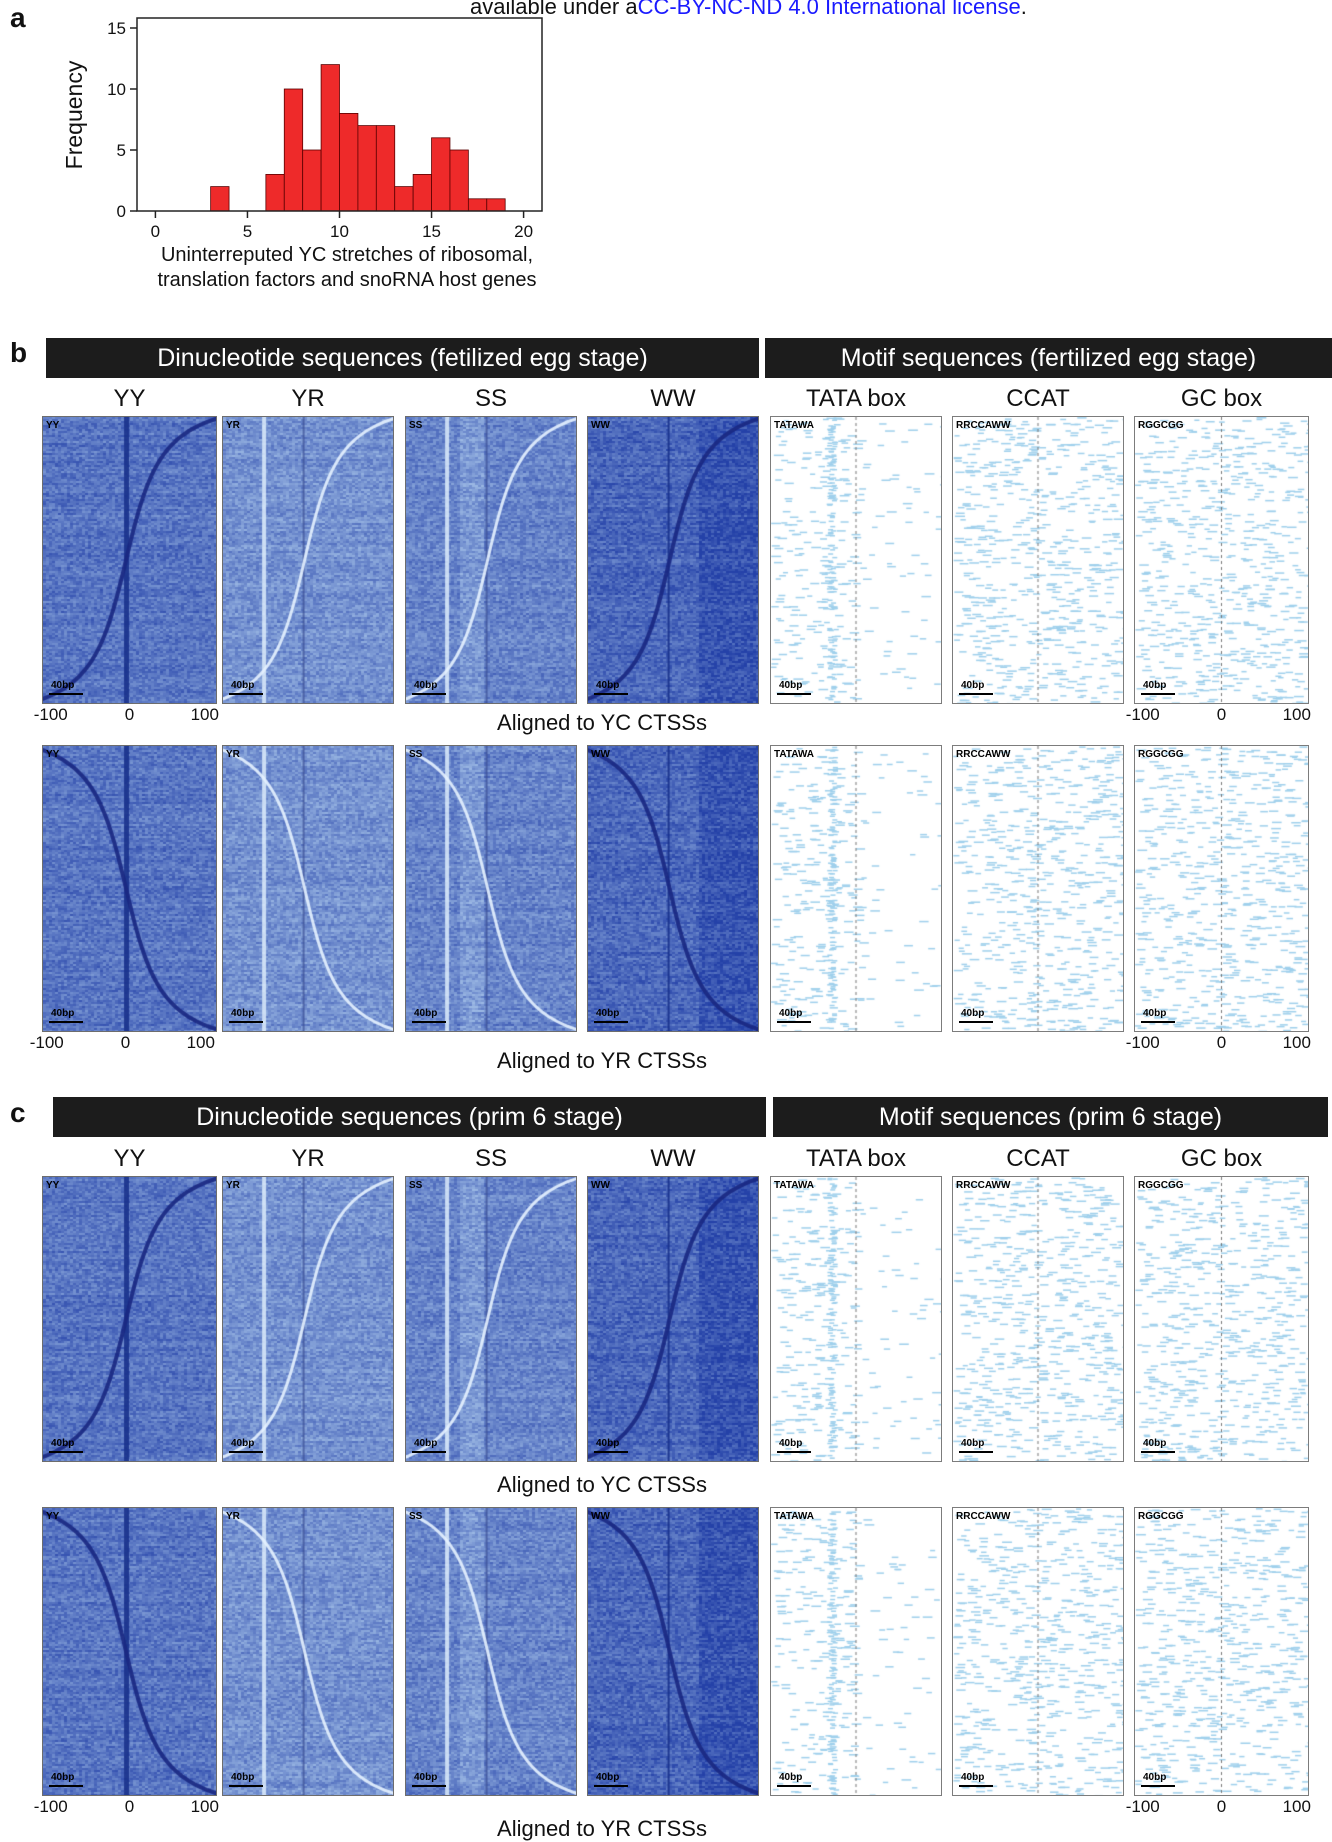 This screenshot has width=1332, height=1842. What do you see at coordinates (1221, 1319) in the screenshot?
I see `c-row1-rggcgg-image` at bounding box center [1221, 1319].